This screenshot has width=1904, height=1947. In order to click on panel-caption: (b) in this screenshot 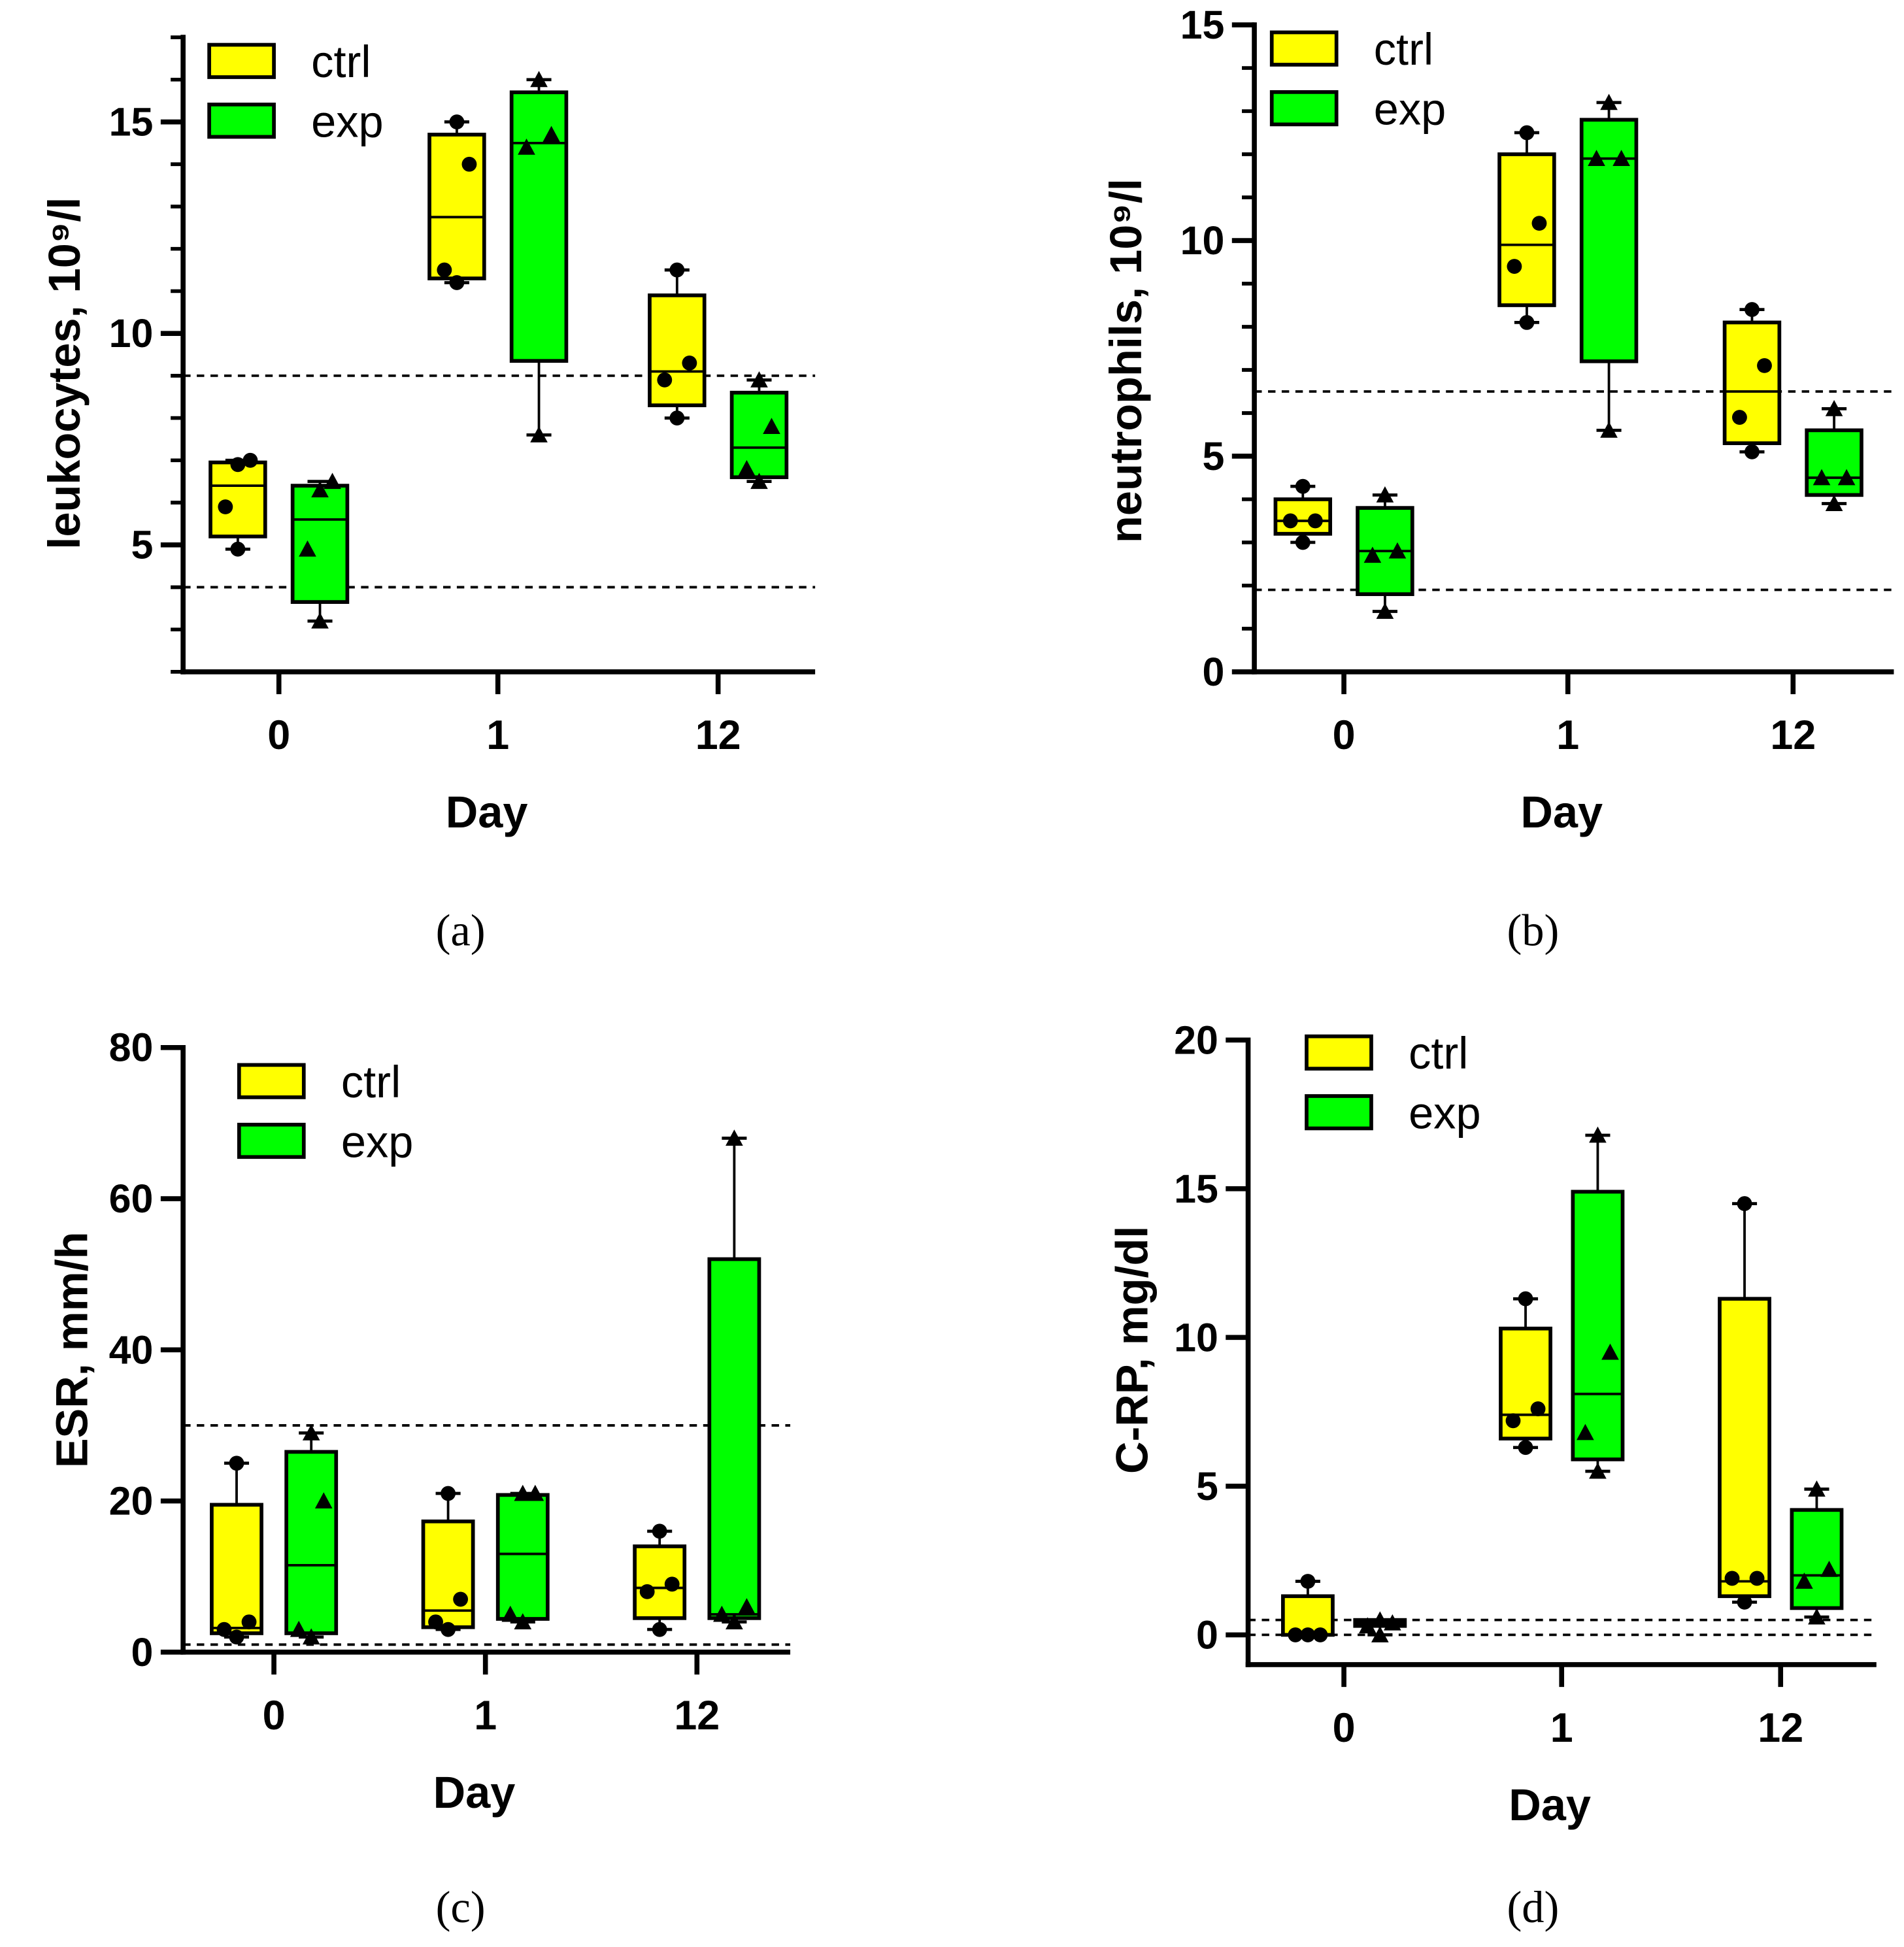, I will do `click(1533, 931)`.